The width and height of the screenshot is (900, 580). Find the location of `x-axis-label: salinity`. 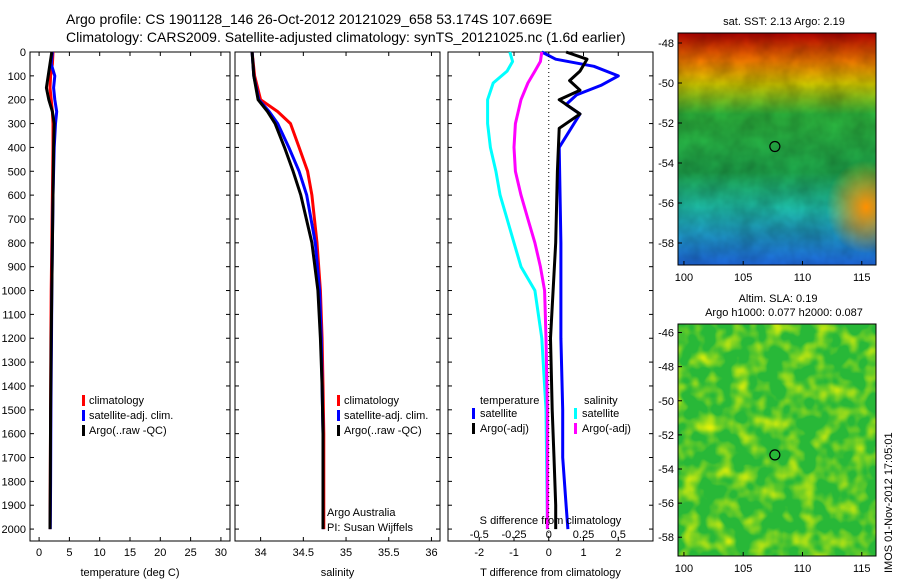

x-axis-label: salinity is located at coordinates (338, 573).